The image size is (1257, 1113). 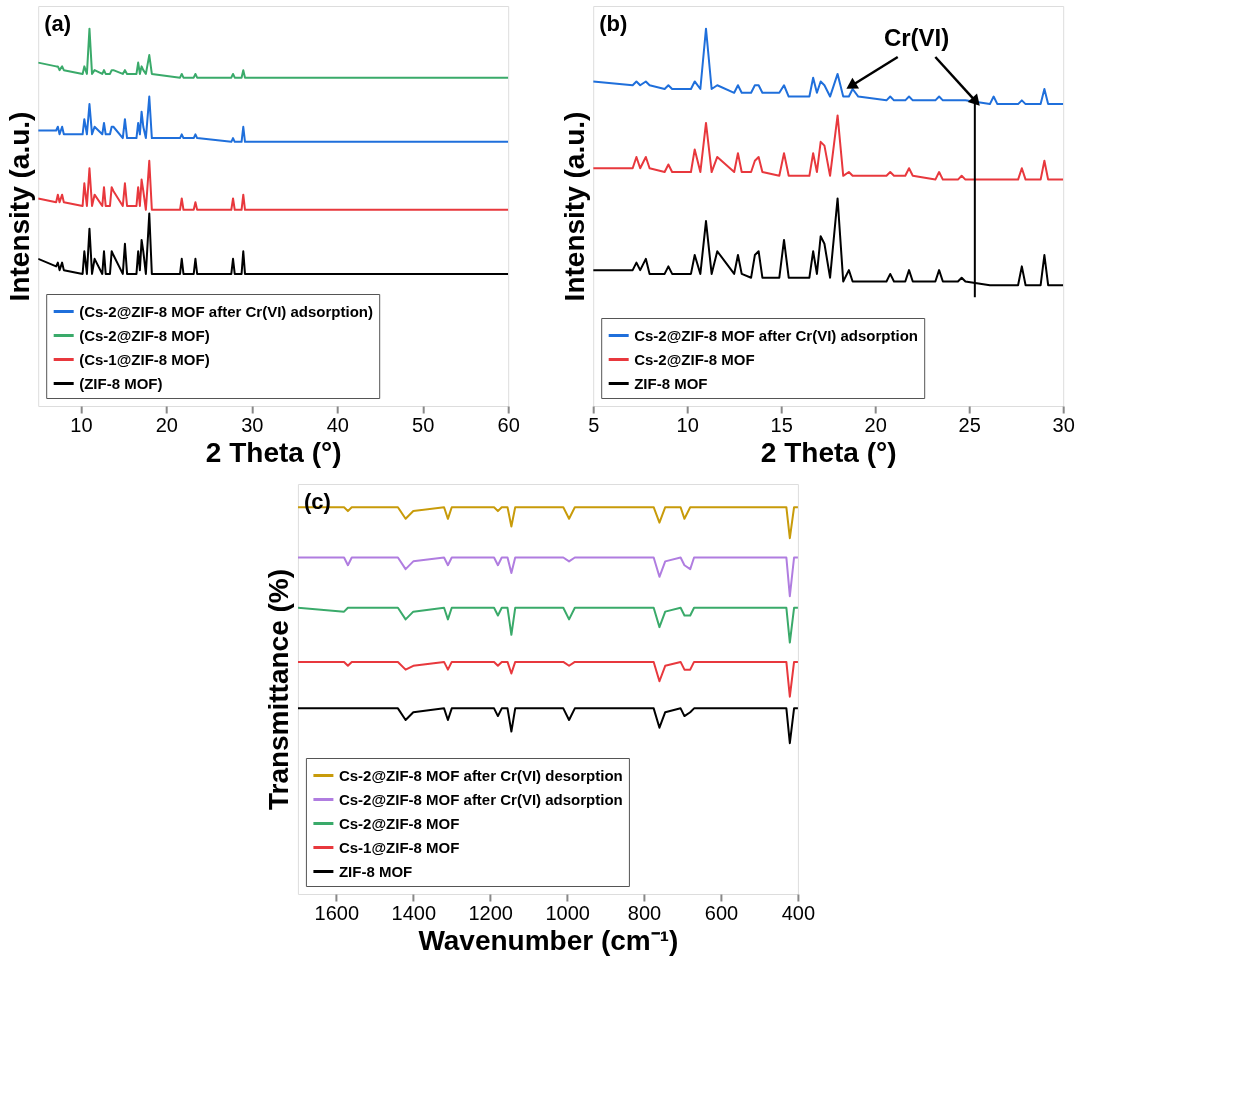 What do you see at coordinates (798, 912) in the screenshot?
I see `x-tick-label: 400` at bounding box center [798, 912].